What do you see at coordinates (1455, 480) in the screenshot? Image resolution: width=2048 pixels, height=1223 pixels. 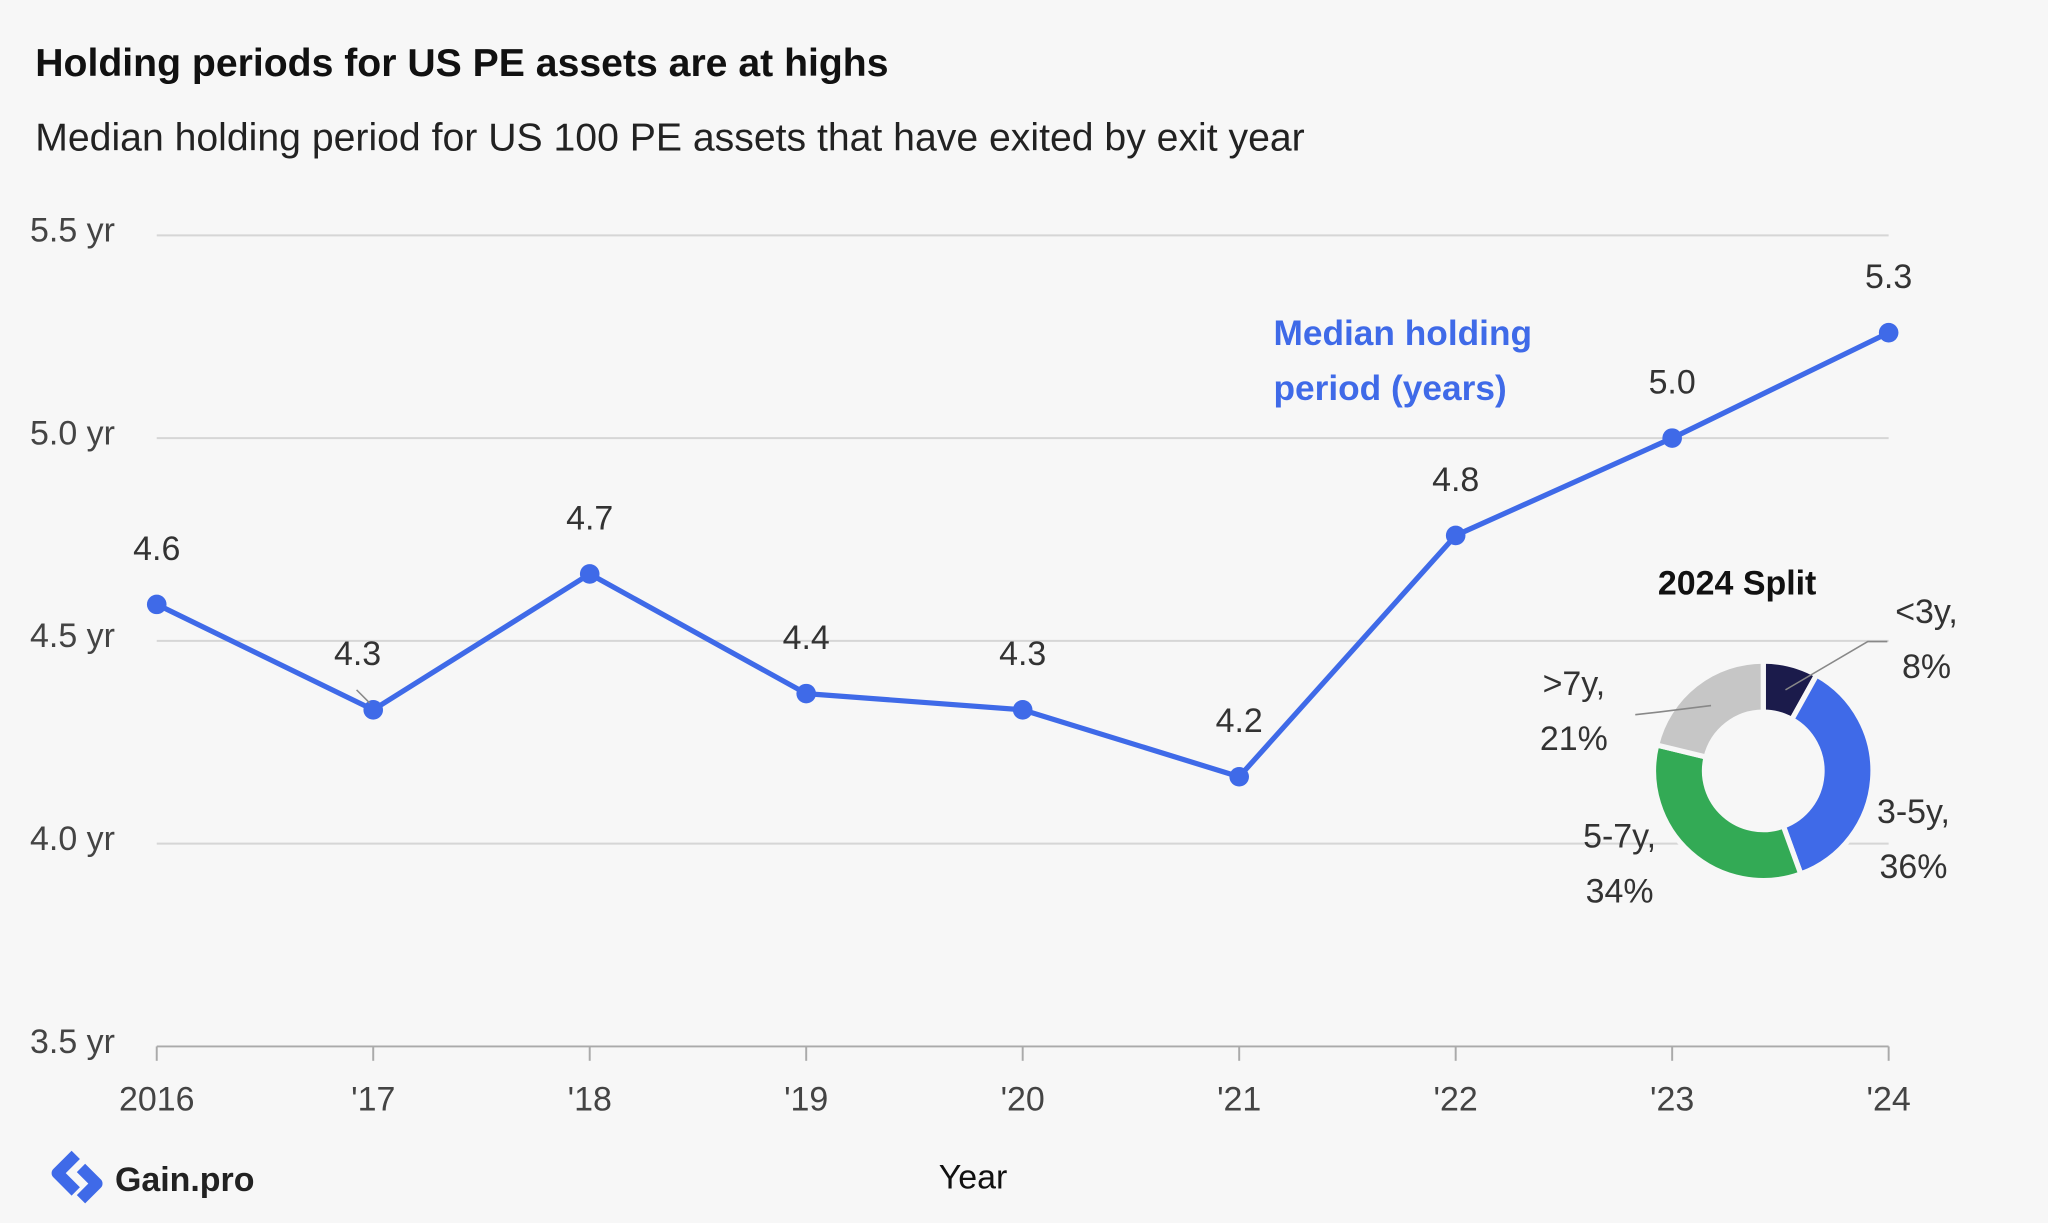 I see `data-label: 4.8` at bounding box center [1455, 480].